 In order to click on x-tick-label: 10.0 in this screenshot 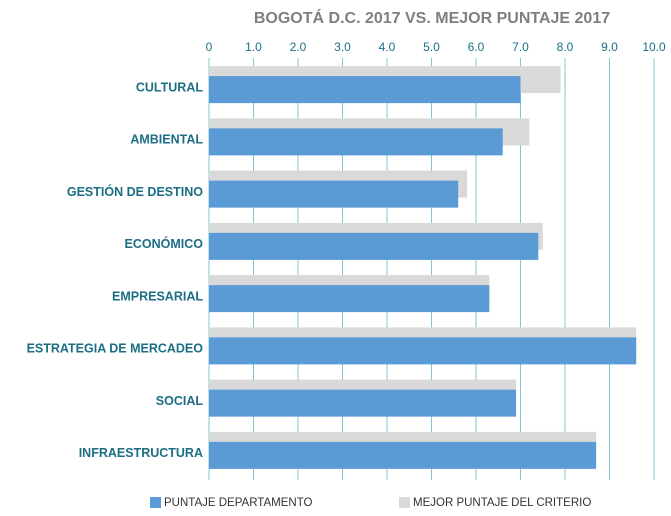, I will do `click(654, 47)`.